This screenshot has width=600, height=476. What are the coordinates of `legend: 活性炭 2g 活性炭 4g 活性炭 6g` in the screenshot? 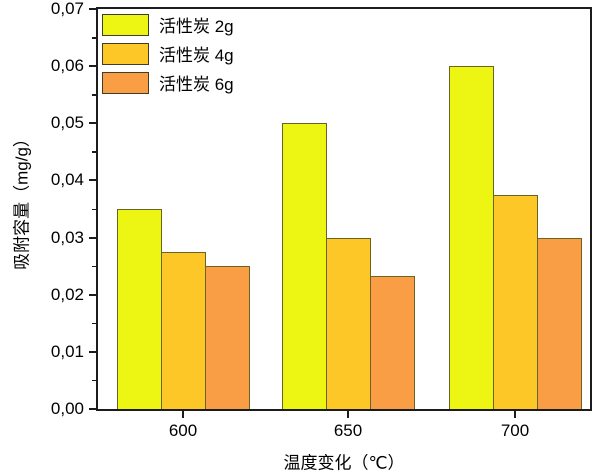 It's located at (168, 55).